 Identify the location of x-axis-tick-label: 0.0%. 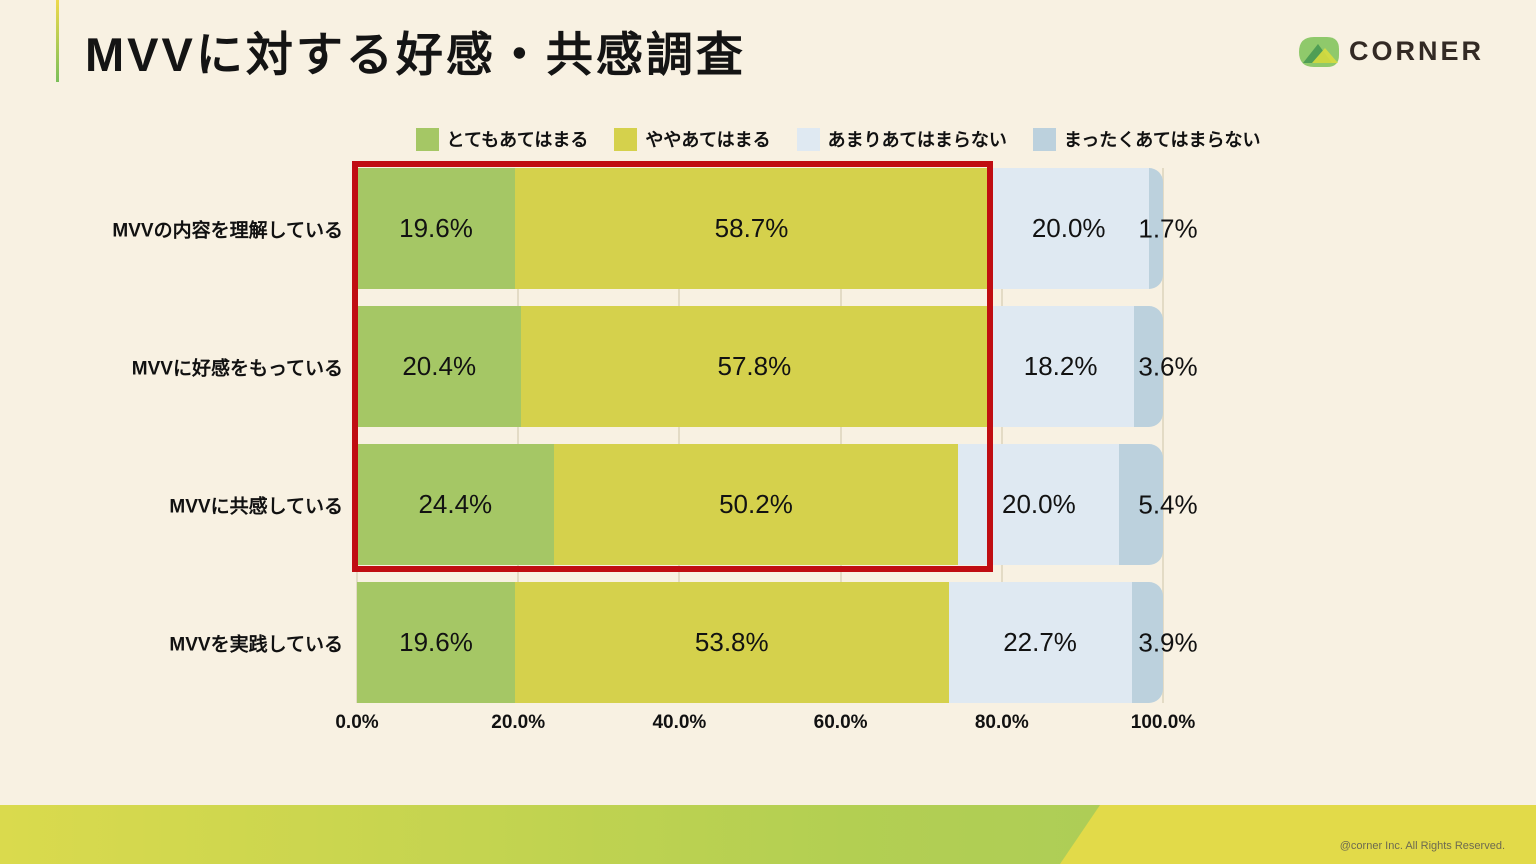
(357, 722).